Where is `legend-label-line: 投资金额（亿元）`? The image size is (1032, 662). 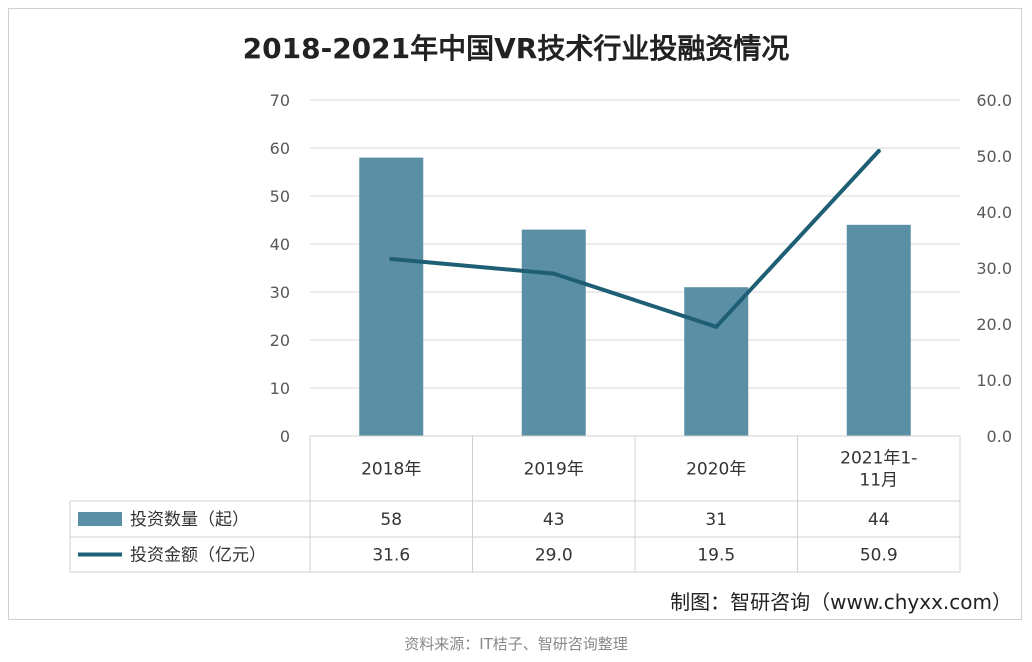 legend-label-line: 投资金额（亿元） is located at coordinates (198, 556).